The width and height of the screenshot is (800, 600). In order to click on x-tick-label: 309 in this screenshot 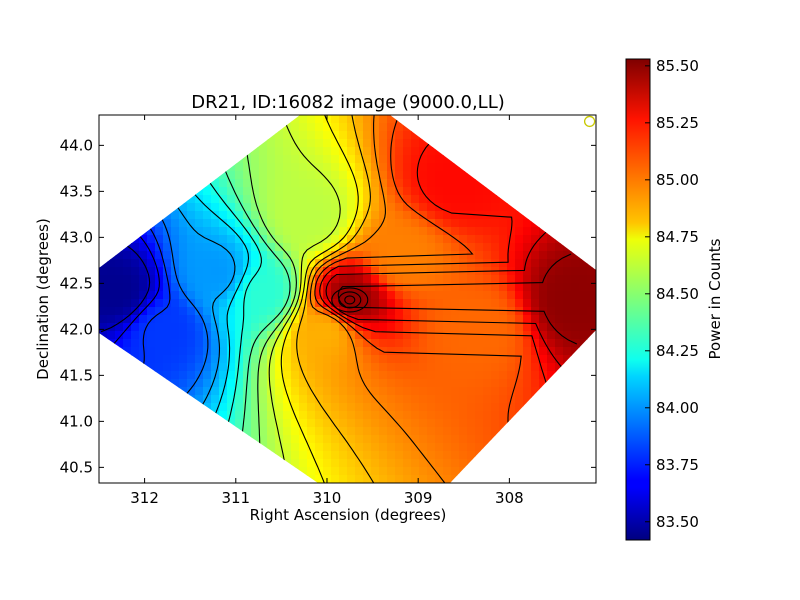, I will do `click(418, 498)`.